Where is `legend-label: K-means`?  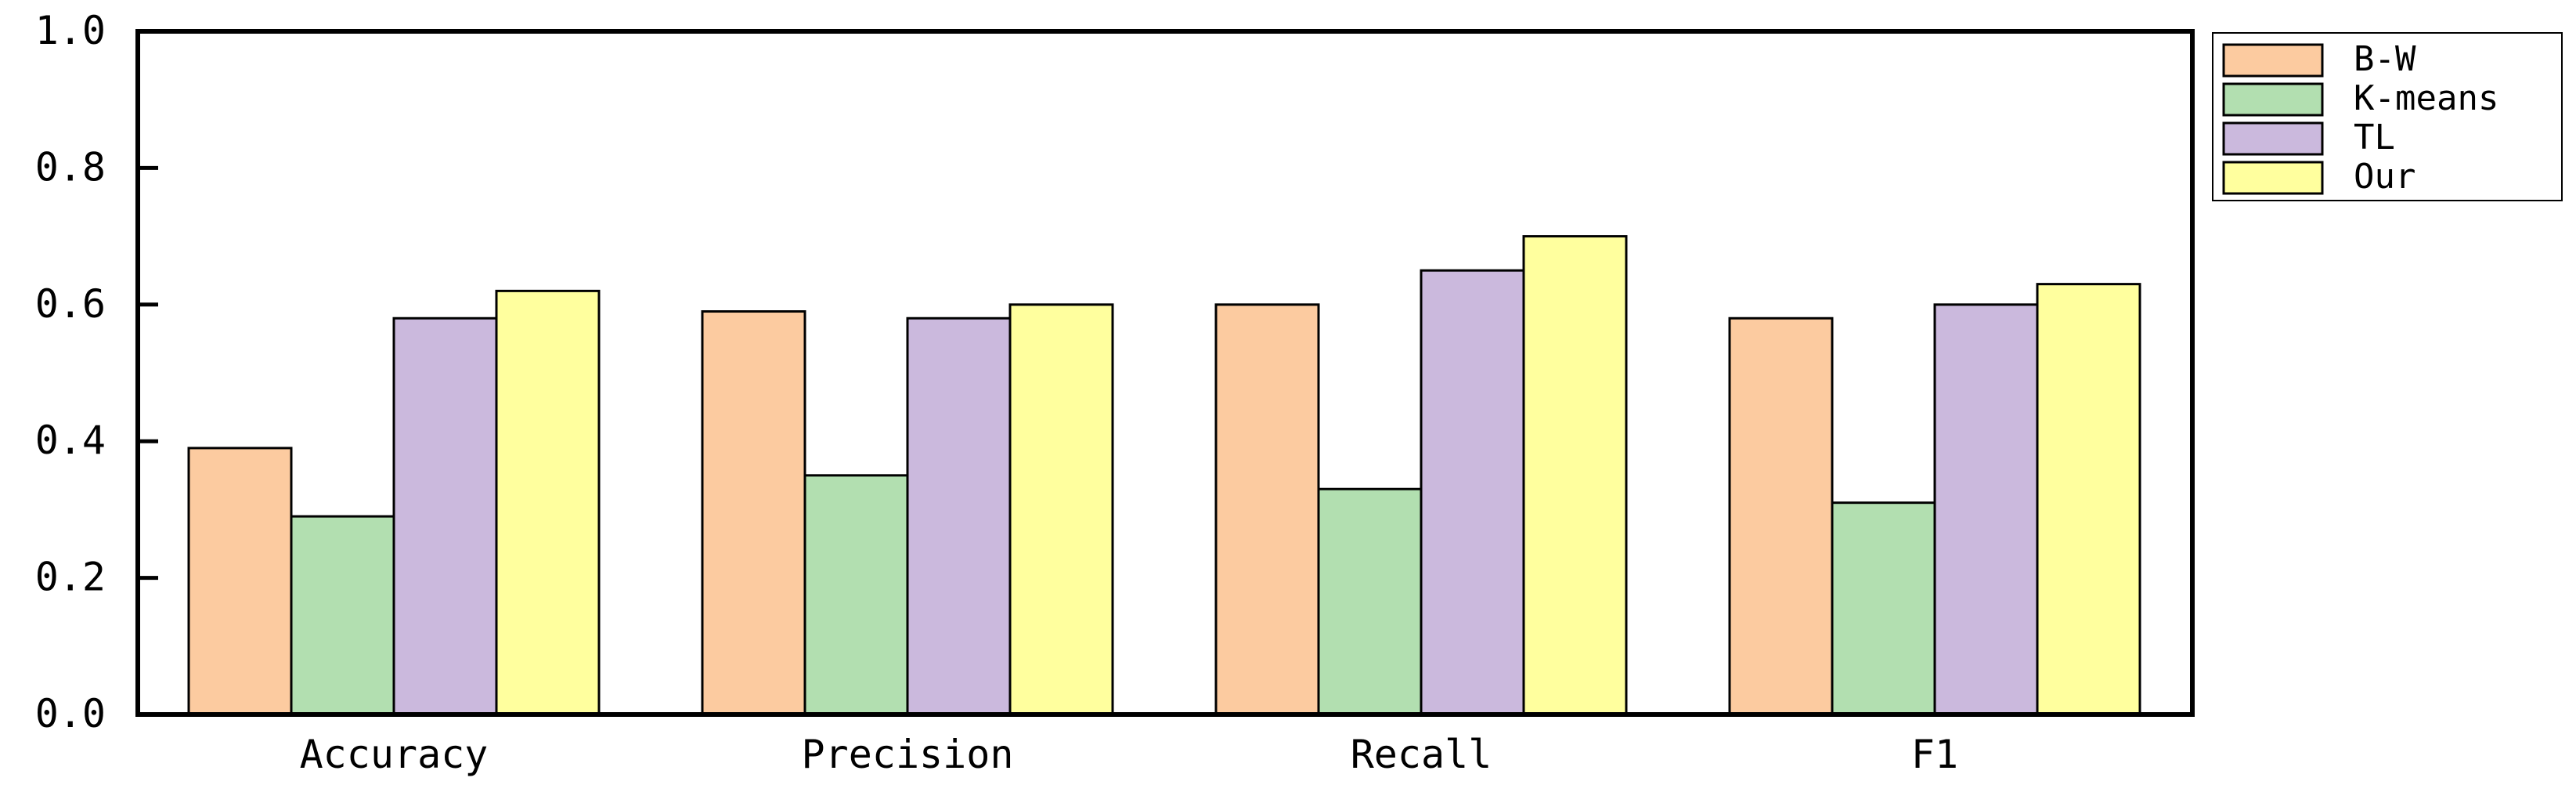 legend-label: K-means is located at coordinates (2426, 98).